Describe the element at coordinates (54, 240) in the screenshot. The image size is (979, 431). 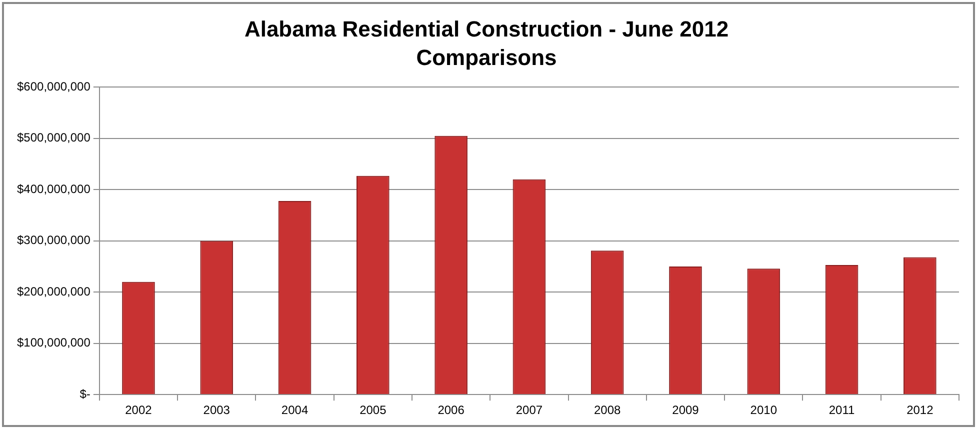
I see `y-tick-label: $300,000,000` at that location.